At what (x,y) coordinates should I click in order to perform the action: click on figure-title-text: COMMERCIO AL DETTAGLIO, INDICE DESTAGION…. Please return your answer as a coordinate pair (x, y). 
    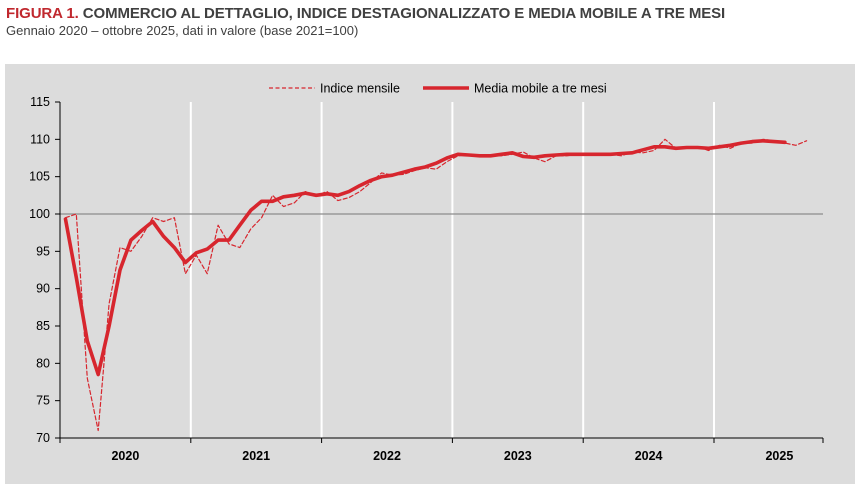
    Looking at the image, I should click on (404, 13).